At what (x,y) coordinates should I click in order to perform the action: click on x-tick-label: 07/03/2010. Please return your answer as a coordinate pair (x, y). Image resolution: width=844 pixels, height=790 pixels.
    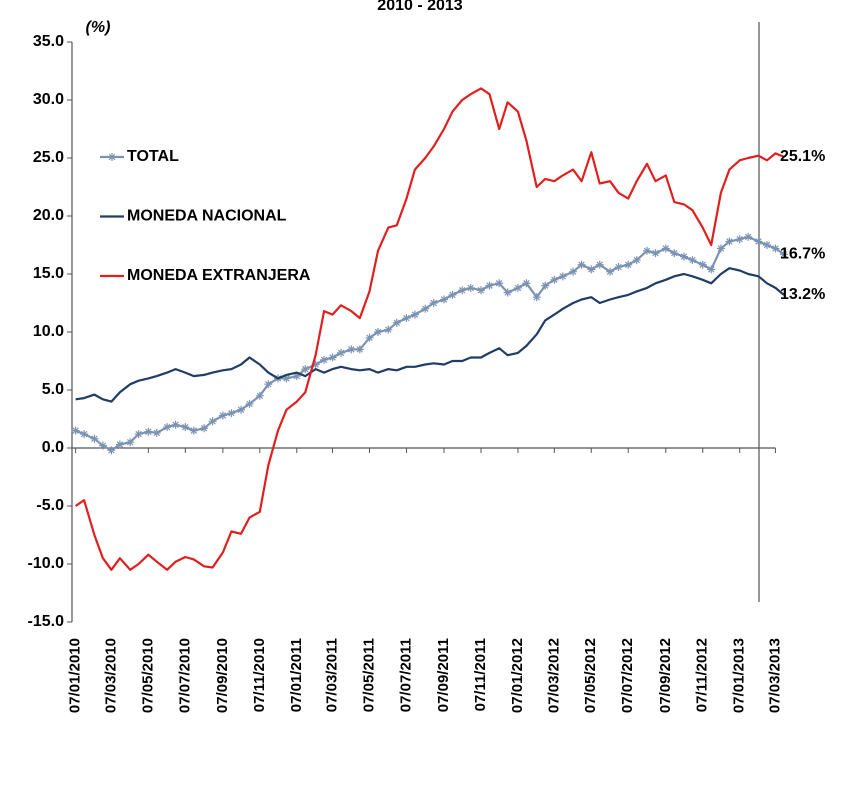
    Looking at the image, I should click on (110, 675).